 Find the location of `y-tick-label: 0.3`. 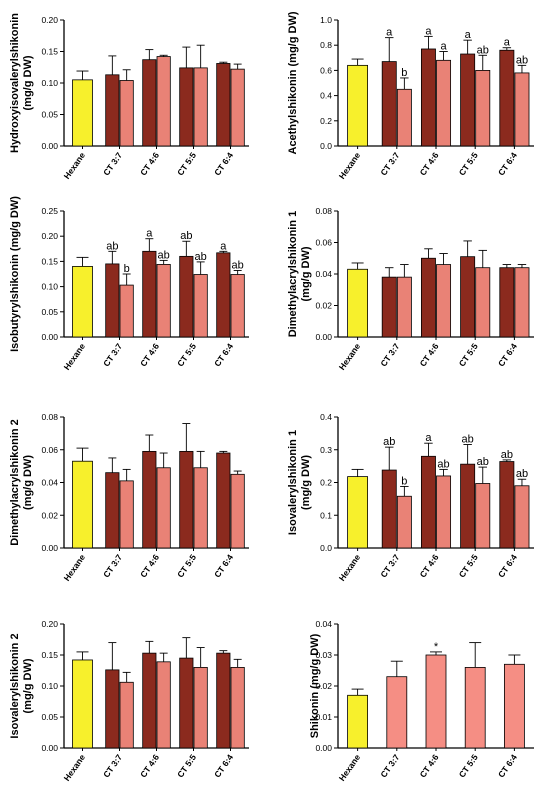

y-tick-label: 0.3 is located at coordinates (326, 450).